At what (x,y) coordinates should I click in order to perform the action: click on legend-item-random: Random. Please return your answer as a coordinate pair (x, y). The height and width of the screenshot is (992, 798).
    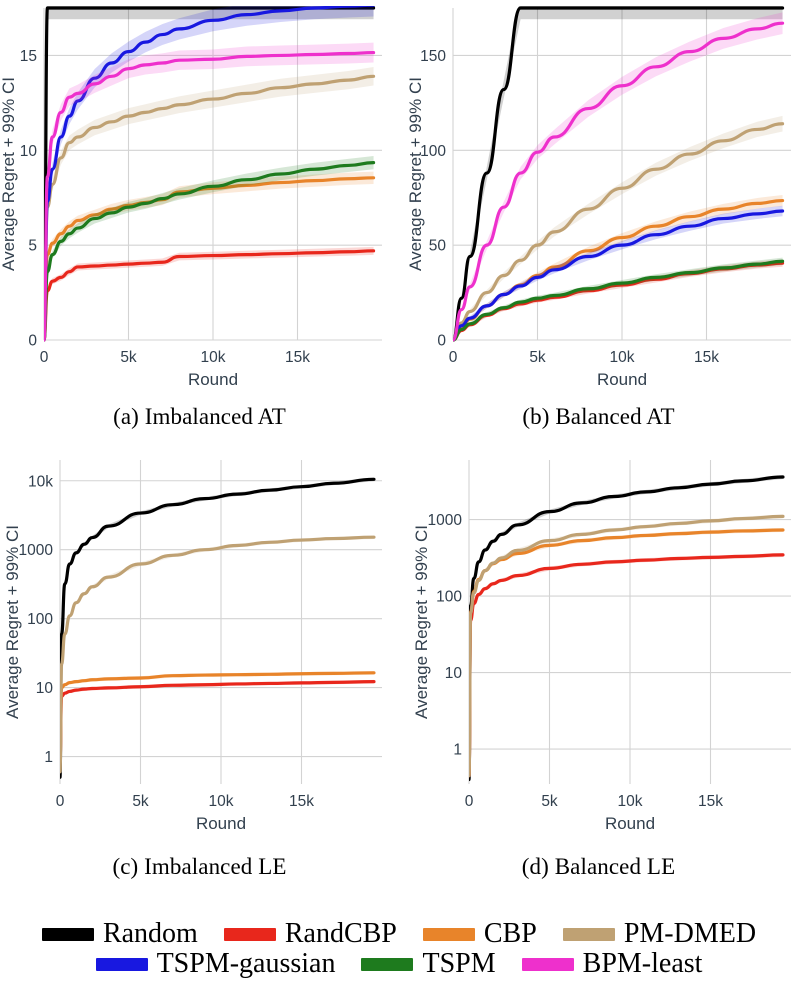
    Looking at the image, I should click on (119, 933).